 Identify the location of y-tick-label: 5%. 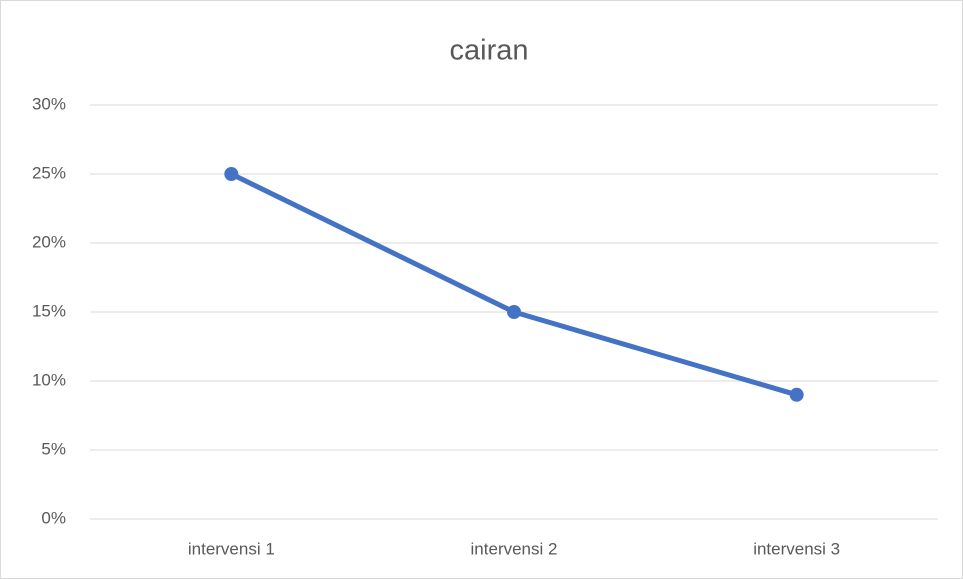
(53, 448).